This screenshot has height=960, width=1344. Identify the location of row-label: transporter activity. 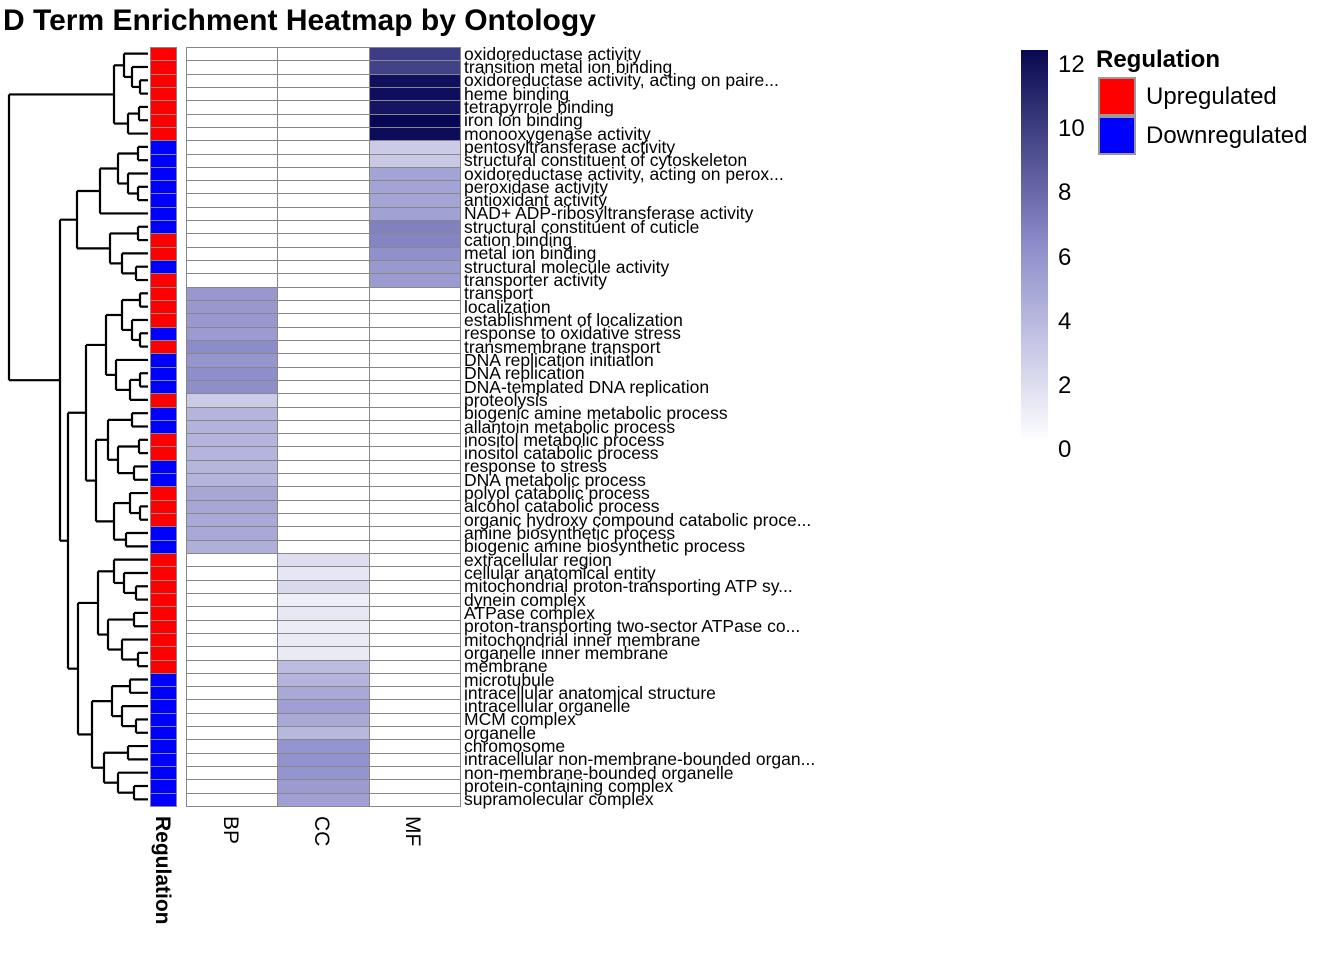
(535, 280).